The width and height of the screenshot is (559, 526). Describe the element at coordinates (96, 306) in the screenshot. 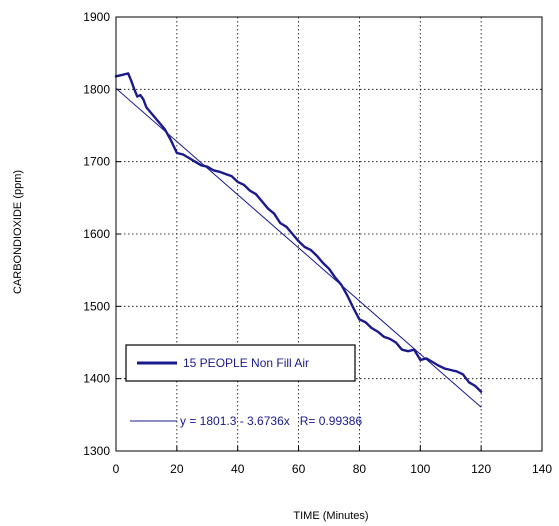

I see `y-tick-label: 1500` at that location.